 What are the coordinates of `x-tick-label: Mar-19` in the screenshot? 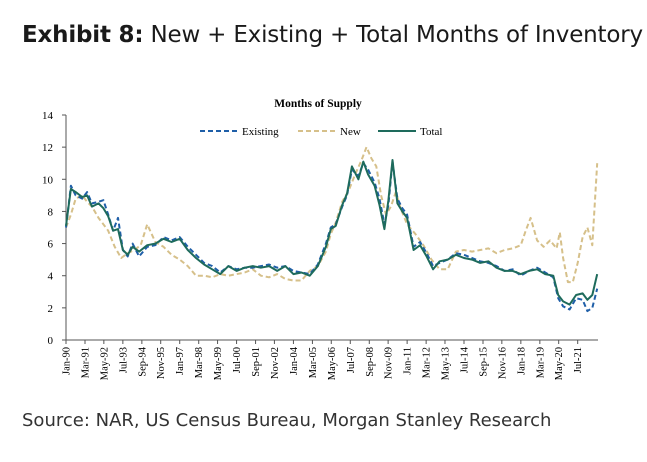 It's located at (540, 362).